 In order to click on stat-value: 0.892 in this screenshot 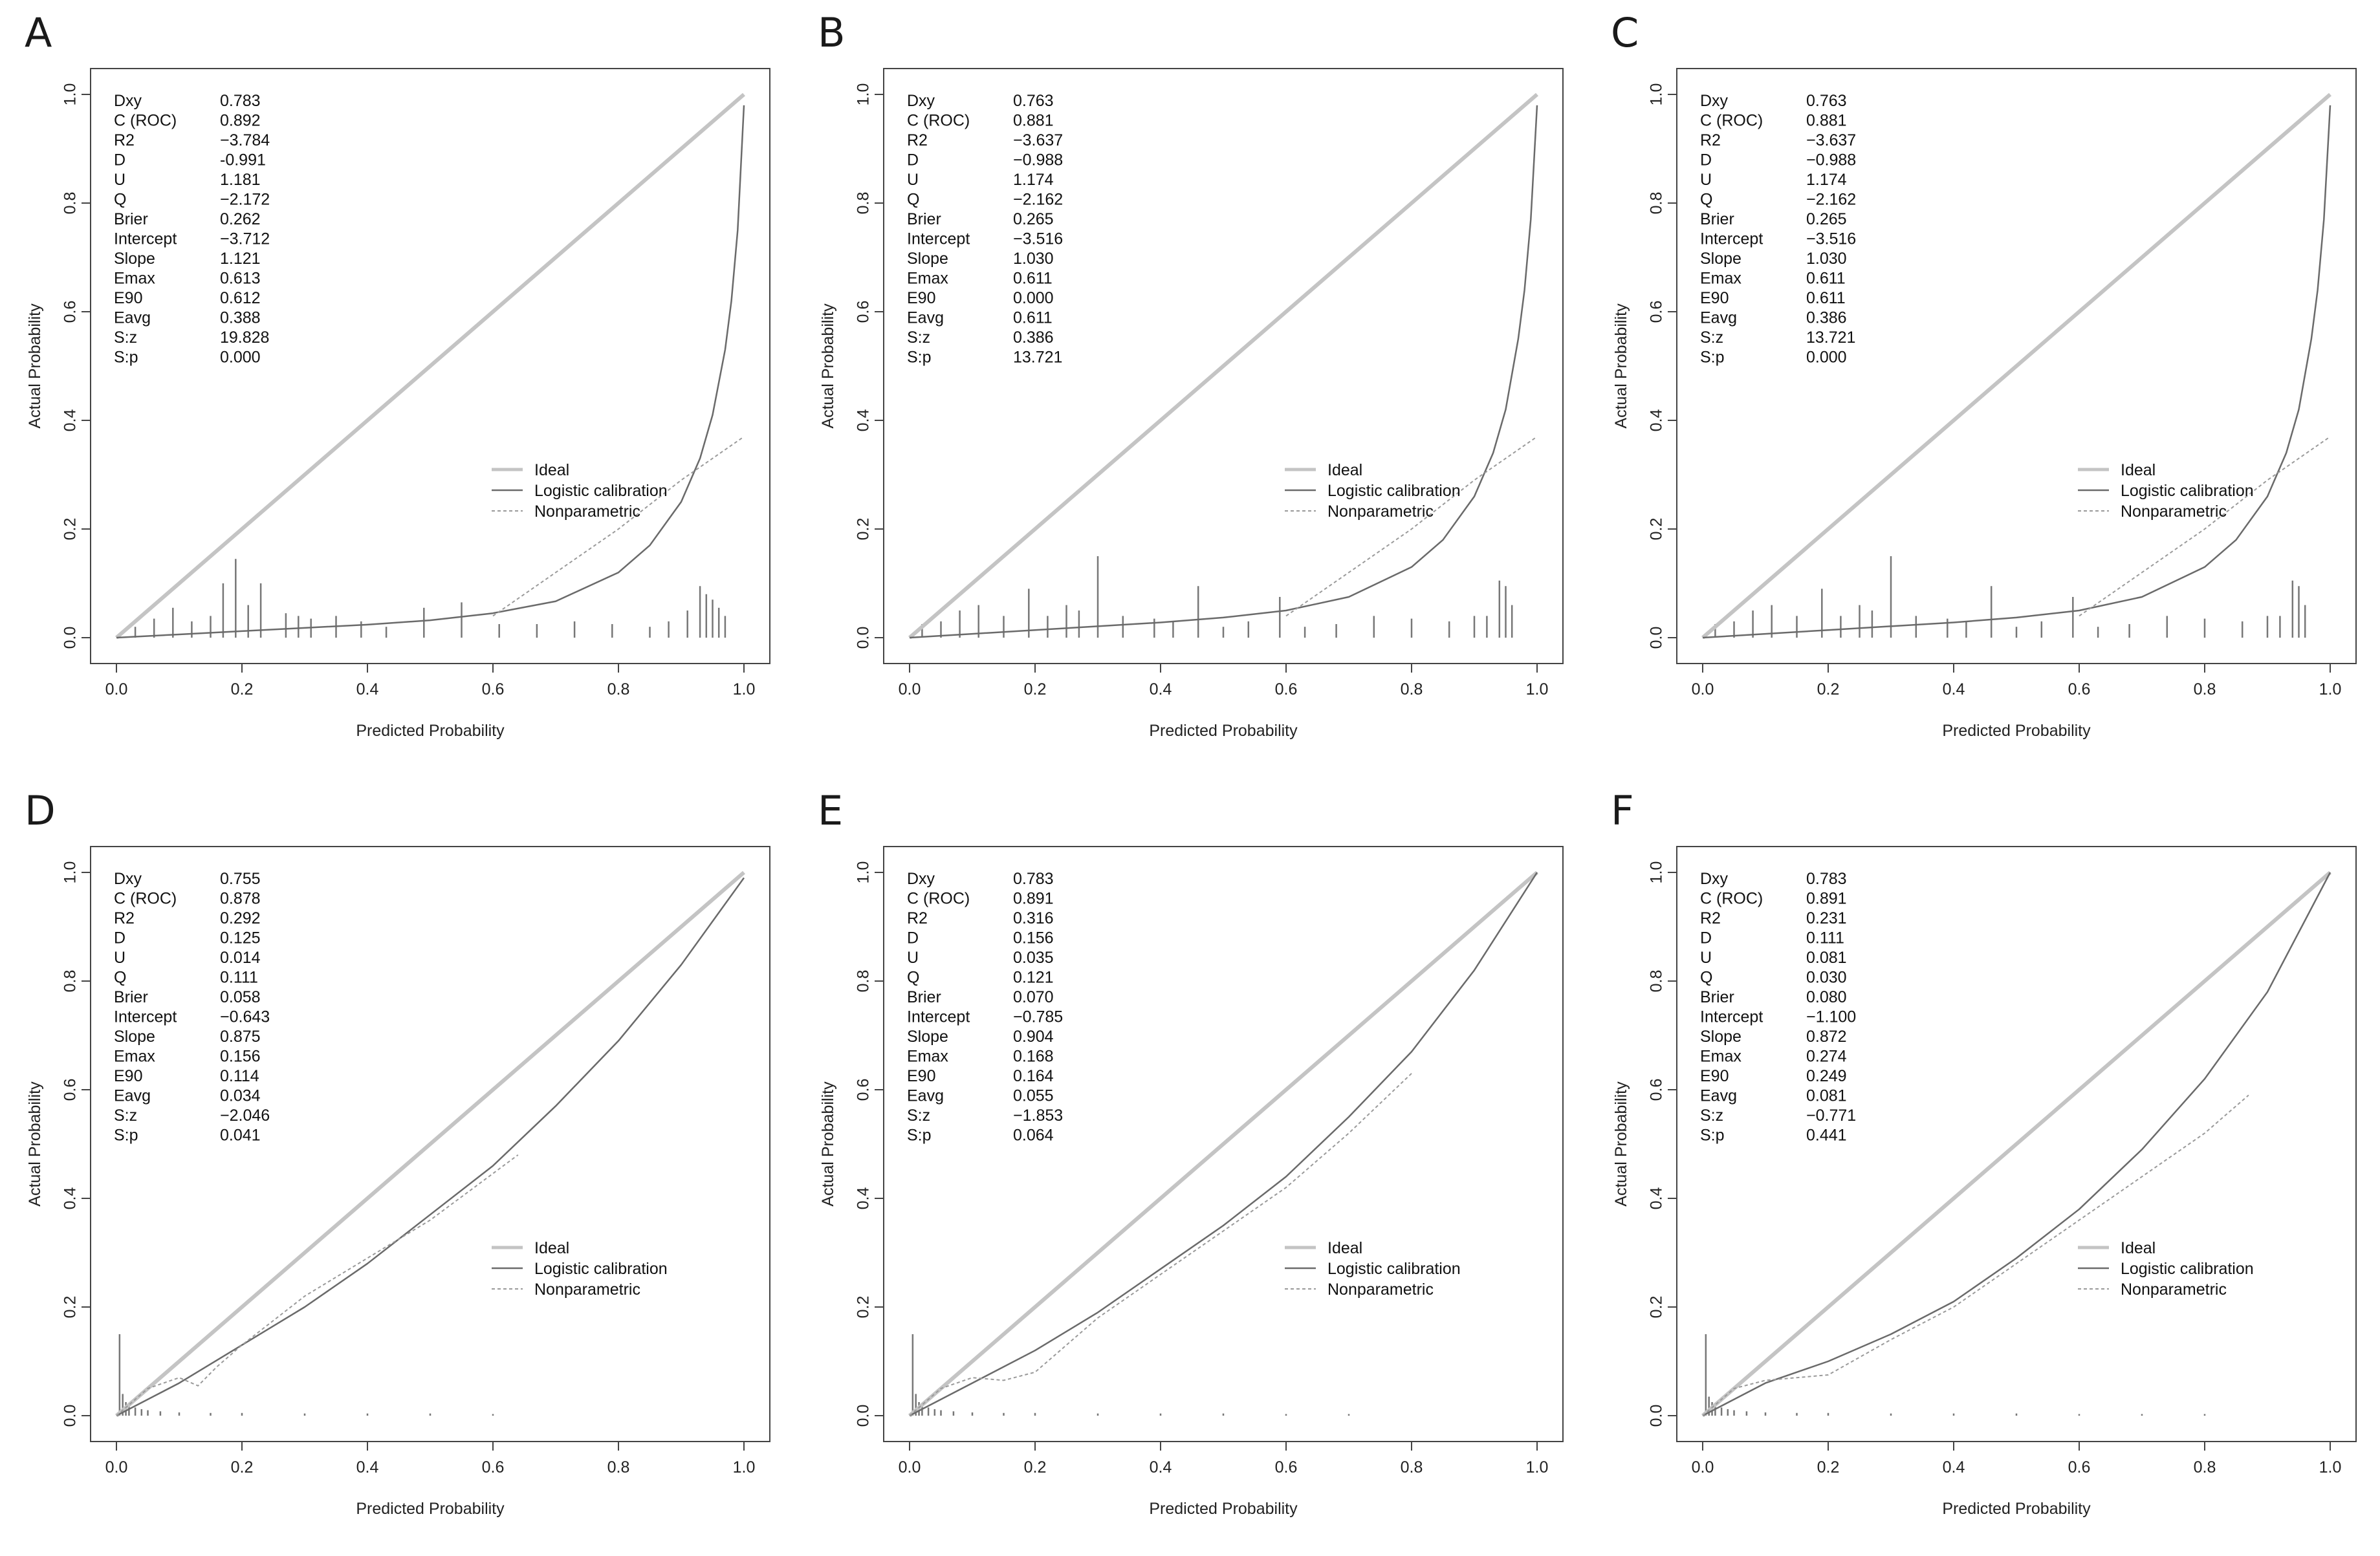, I will do `click(240, 121)`.